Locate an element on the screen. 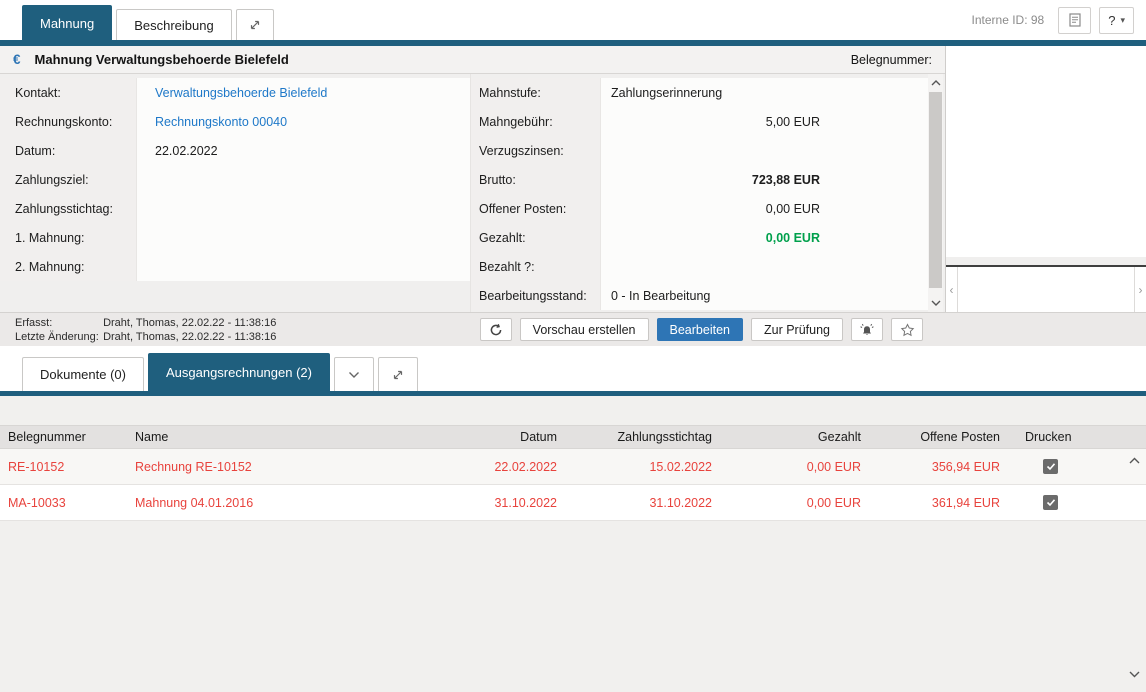 The image size is (1146, 692). bearbeitungsstand-label: Bearbeitungsstand: is located at coordinates (536, 295).